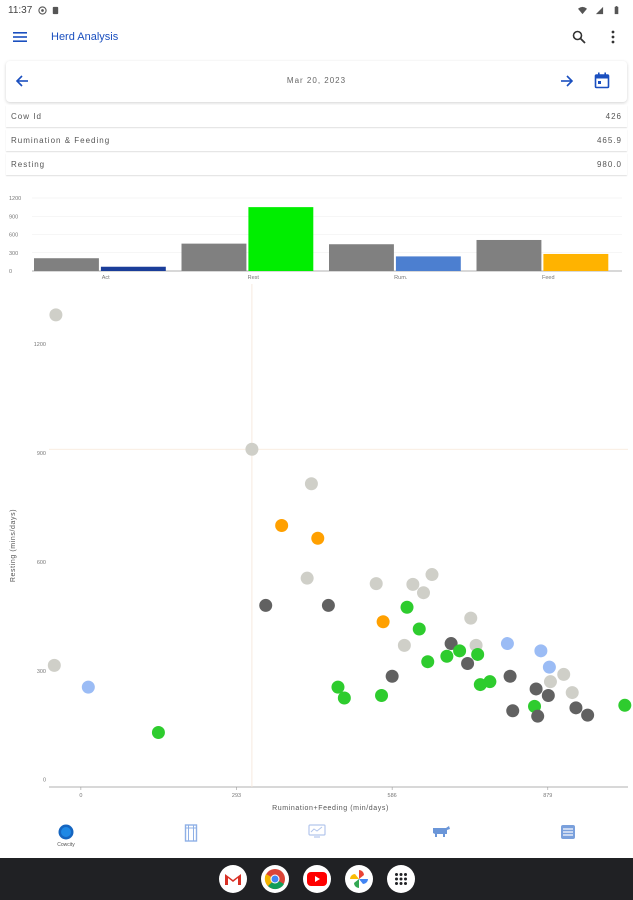 The width and height of the screenshot is (633, 900). What do you see at coordinates (392, 796) in the screenshot?
I see `scatter-x-tick-label: 586` at bounding box center [392, 796].